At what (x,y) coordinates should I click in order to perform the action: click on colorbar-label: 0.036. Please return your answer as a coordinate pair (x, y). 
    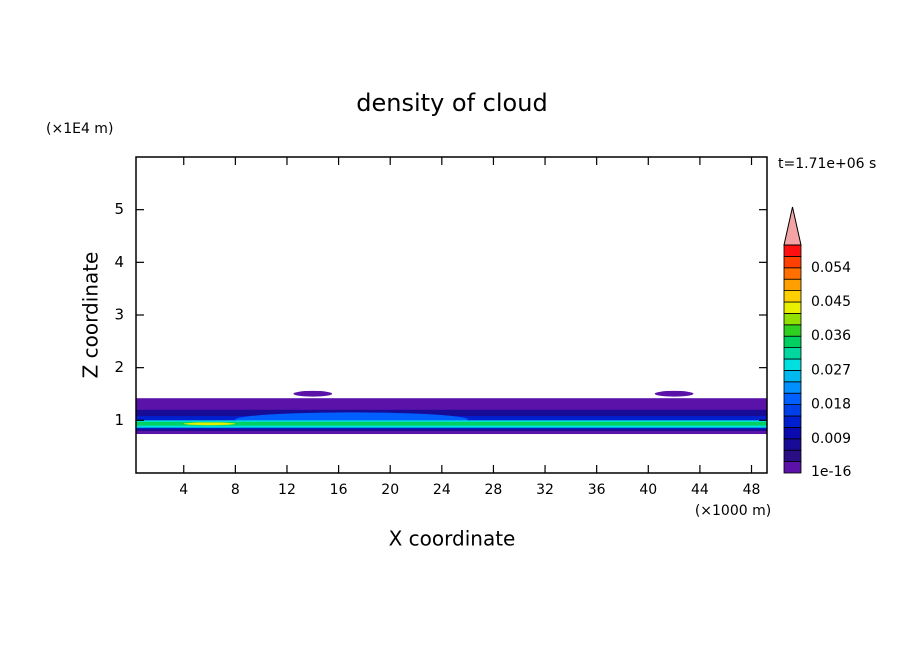
    Looking at the image, I should click on (831, 336).